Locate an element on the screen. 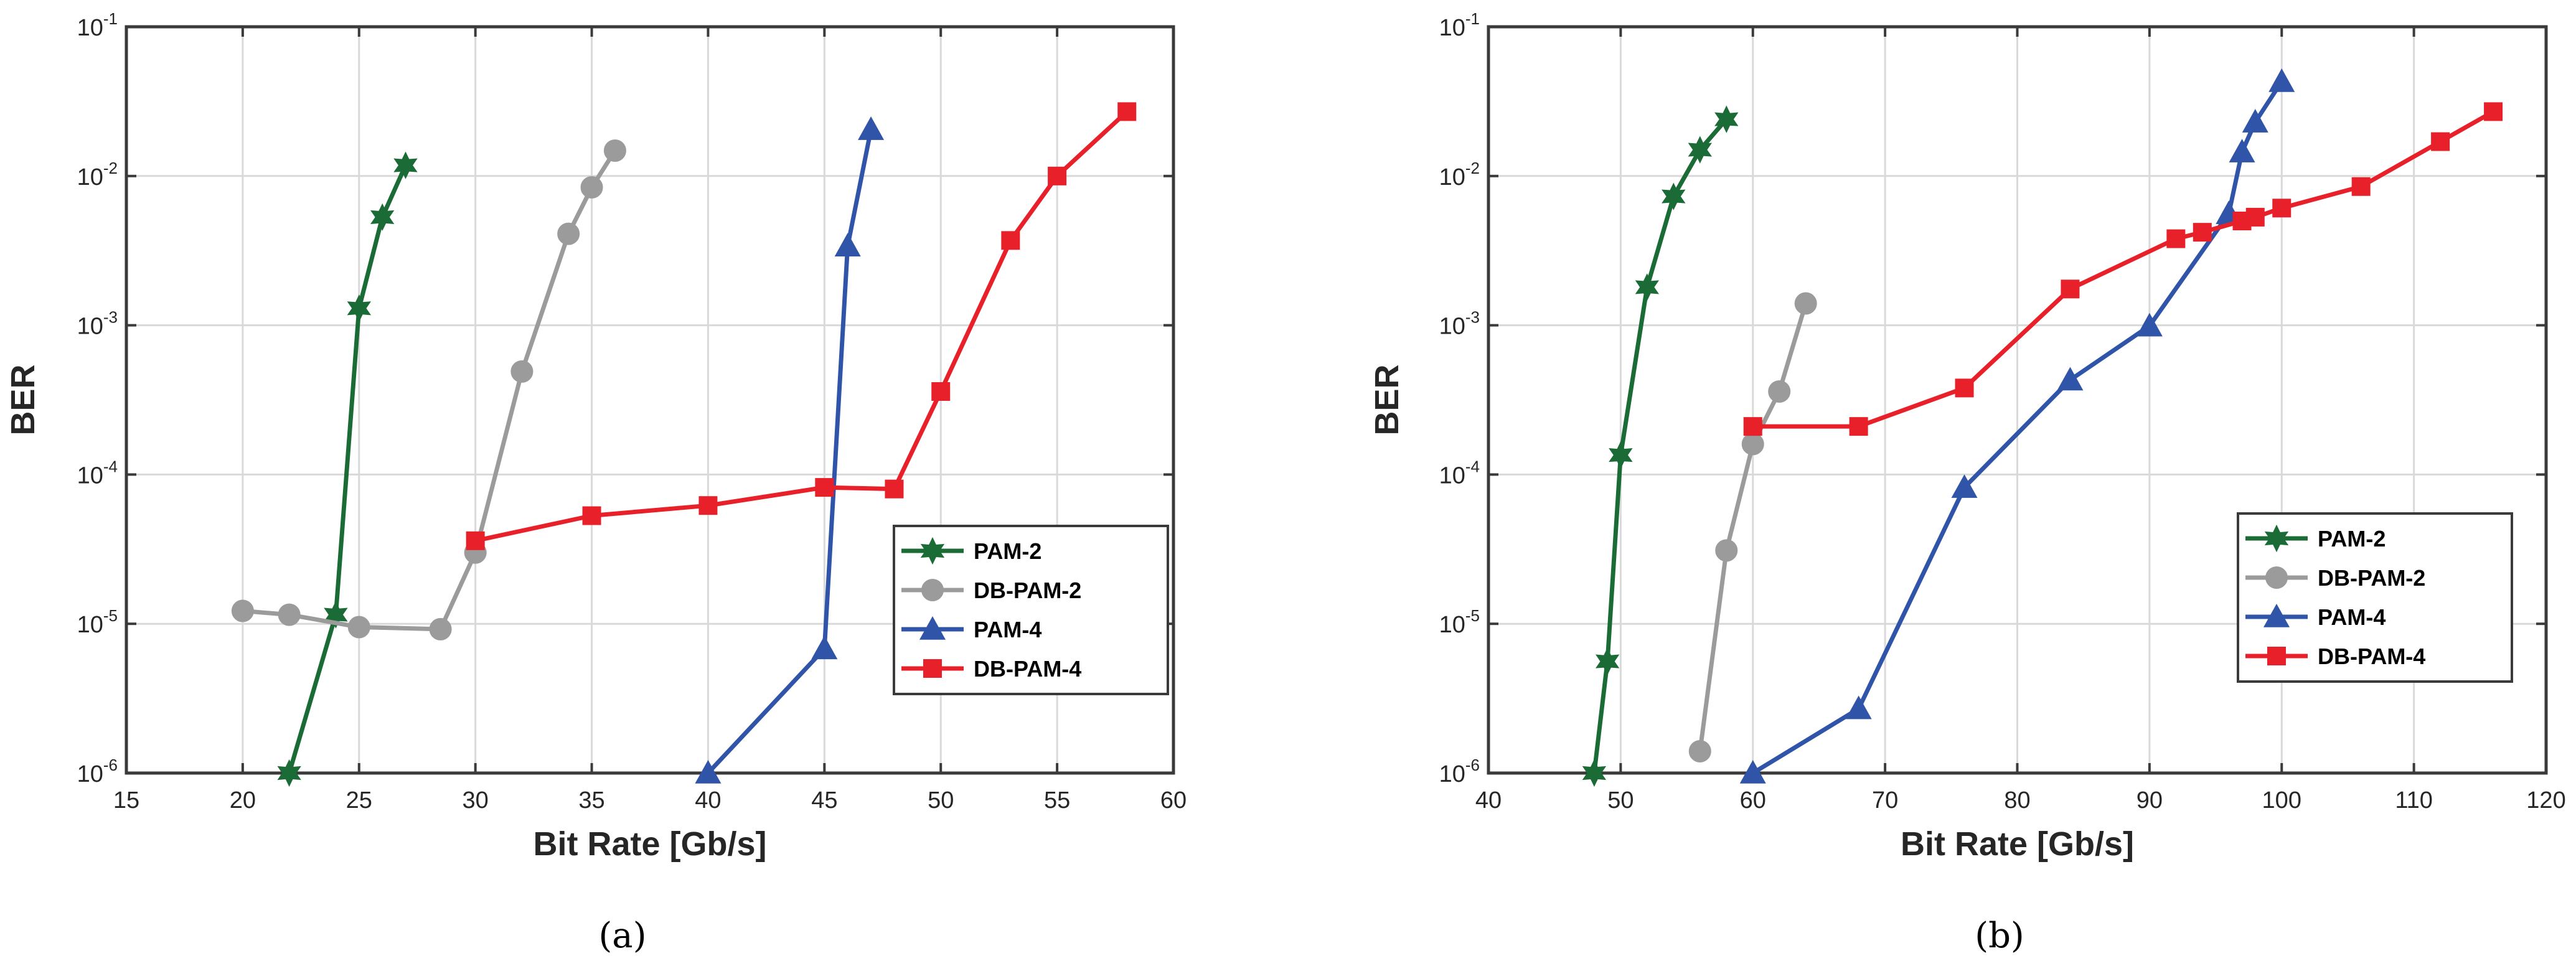 The height and width of the screenshot is (966, 2576). y-tick-label: 10⁻² is located at coordinates (1459, 175).